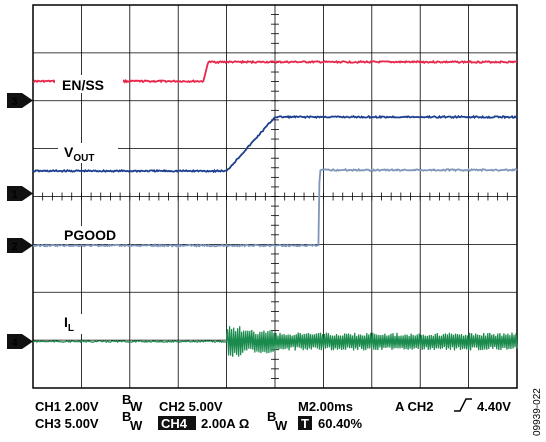 The image size is (546, 442). What do you see at coordinates (79, 154) in the screenshot?
I see `vout-label: VOUT` at bounding box center [79, 154].